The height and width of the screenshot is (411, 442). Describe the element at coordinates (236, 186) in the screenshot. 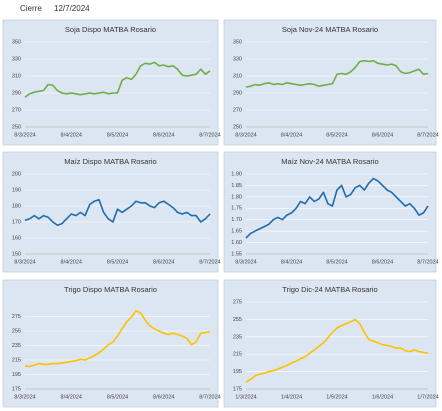

I see `y-tick-label: 1.85` at that location.